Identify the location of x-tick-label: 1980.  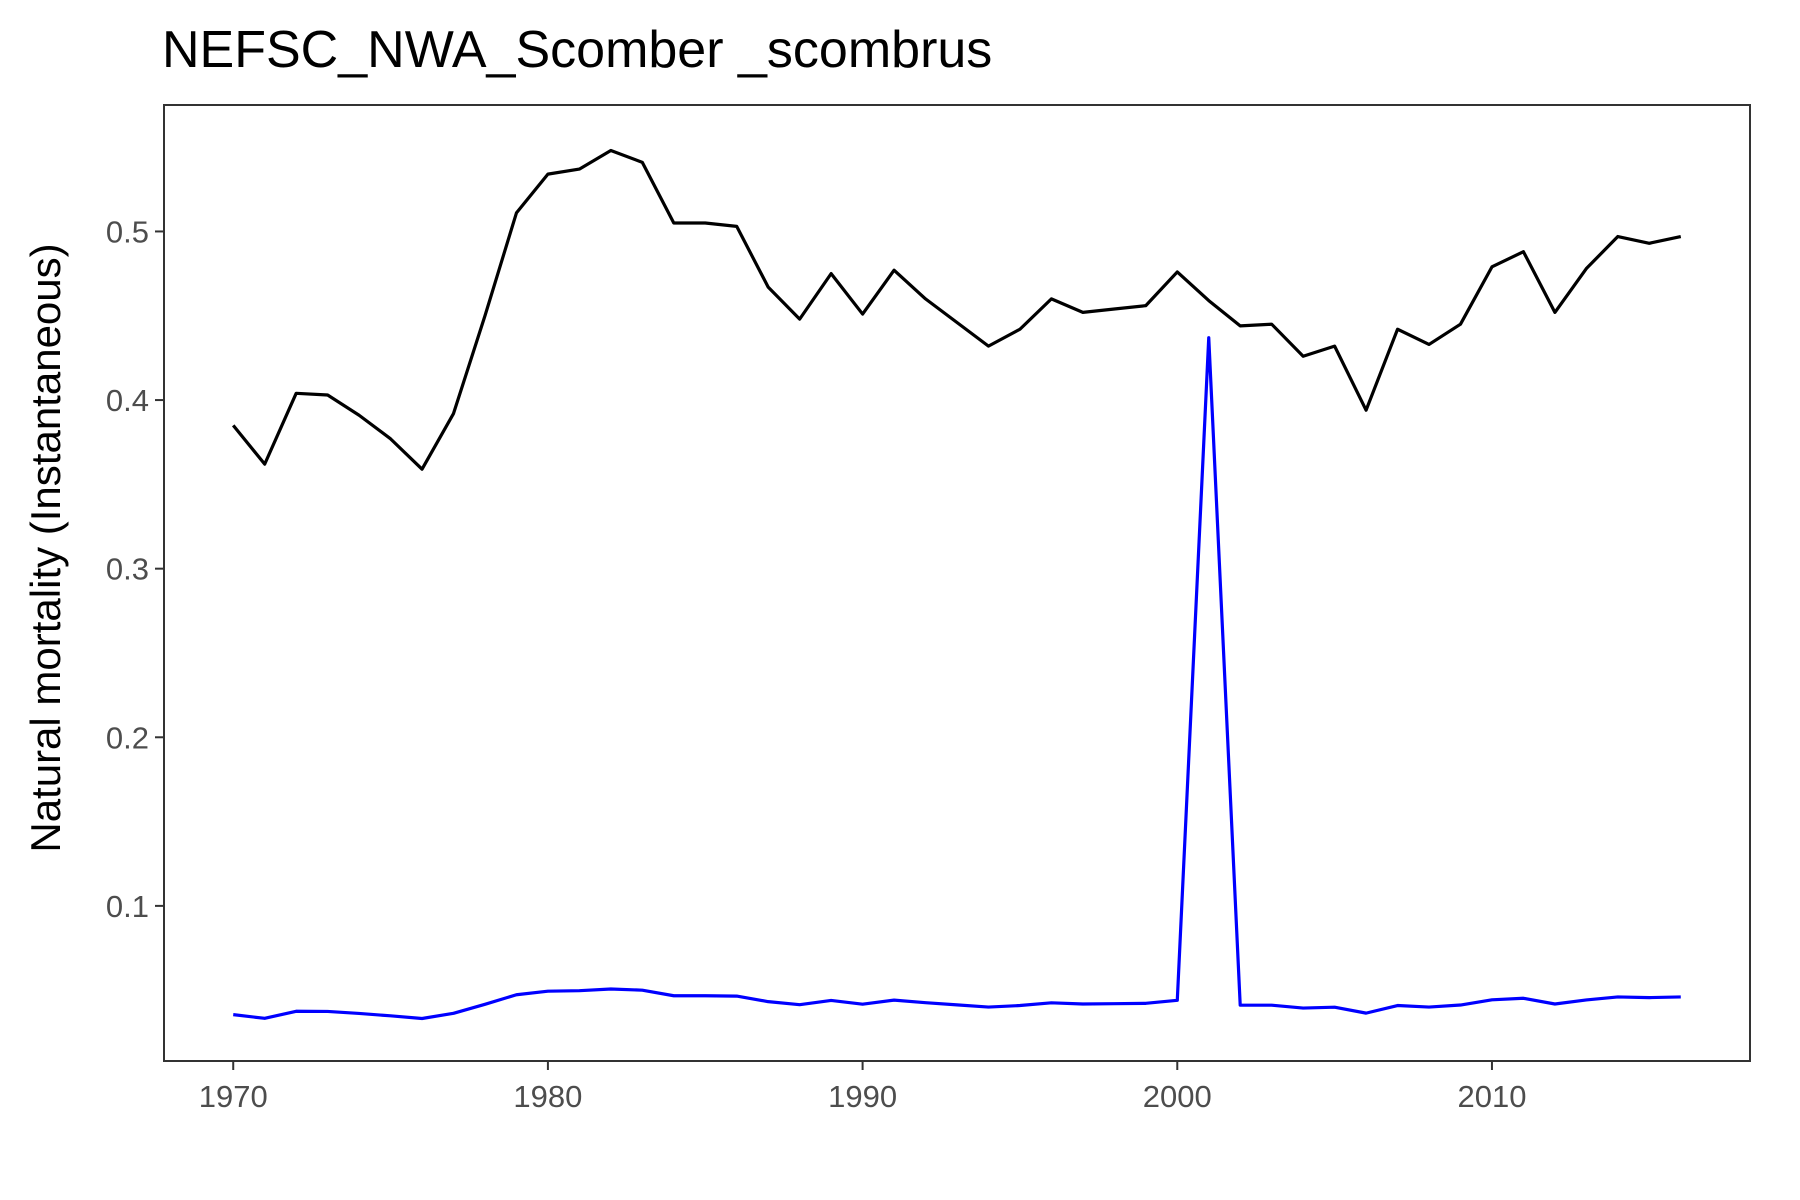
(547, 1096).